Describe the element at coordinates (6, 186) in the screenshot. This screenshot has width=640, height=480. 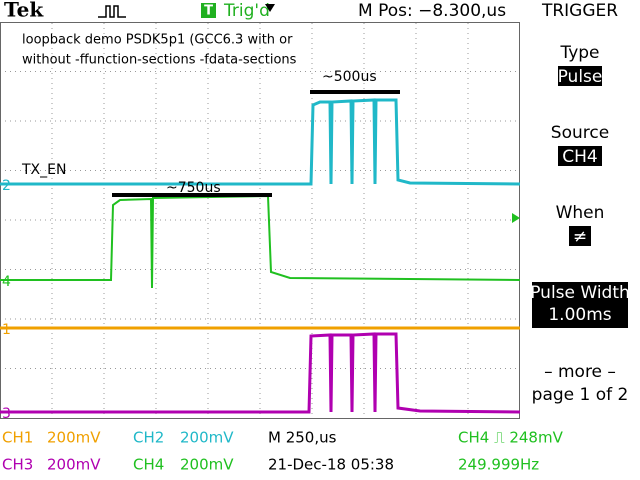
I see `channel-marker: 2` at that location.